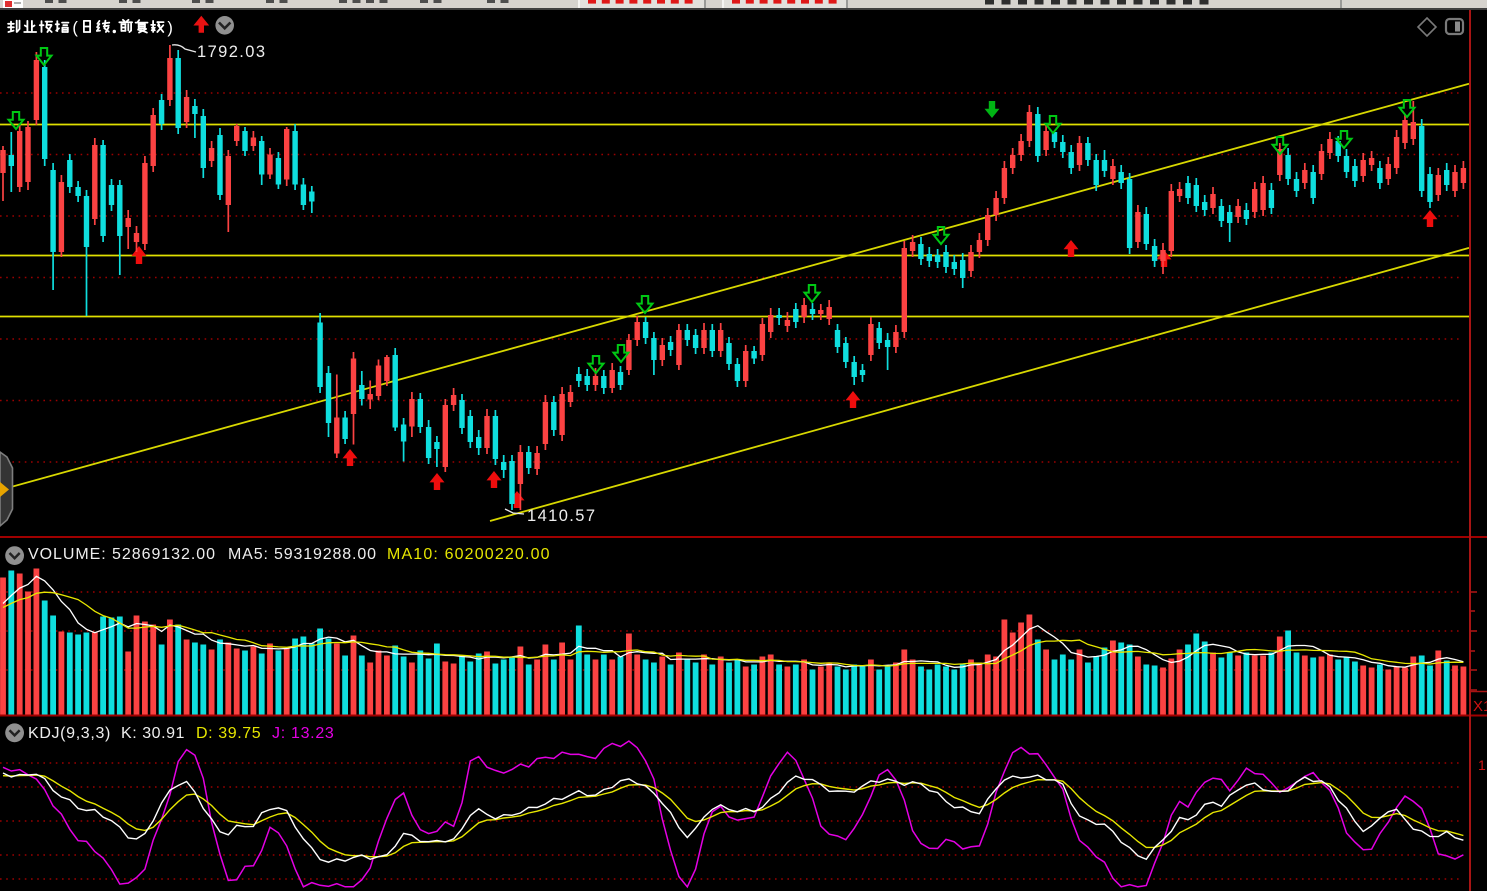 The width and height of the screenshot is (1487, 891). What do you see at coordinates (1482, 765) in the screenshot?
I see `svg-text: 1` at bounding box center [1482, 765].